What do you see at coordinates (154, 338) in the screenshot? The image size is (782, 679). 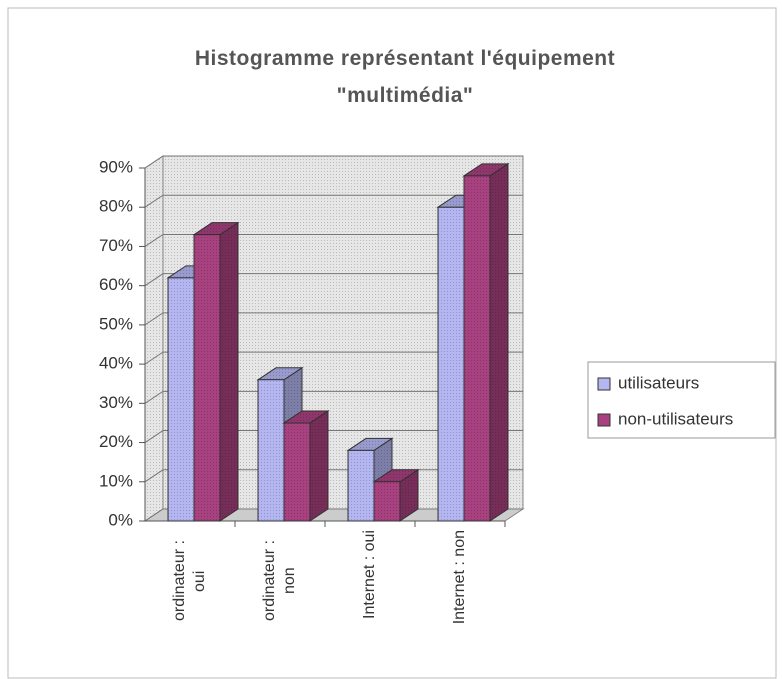 I see `side-wall` at bounding box center [154, 338].